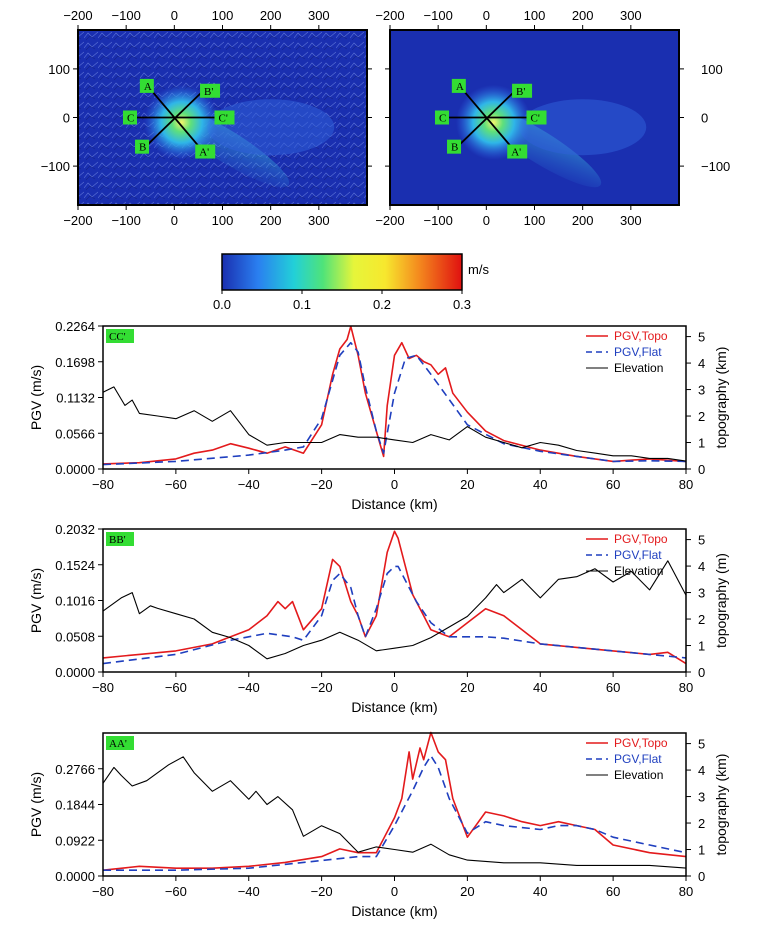  Describe the element at coordinates (117, 337) in the screenshot. I see `panel-tag-label: CC'` at that location.